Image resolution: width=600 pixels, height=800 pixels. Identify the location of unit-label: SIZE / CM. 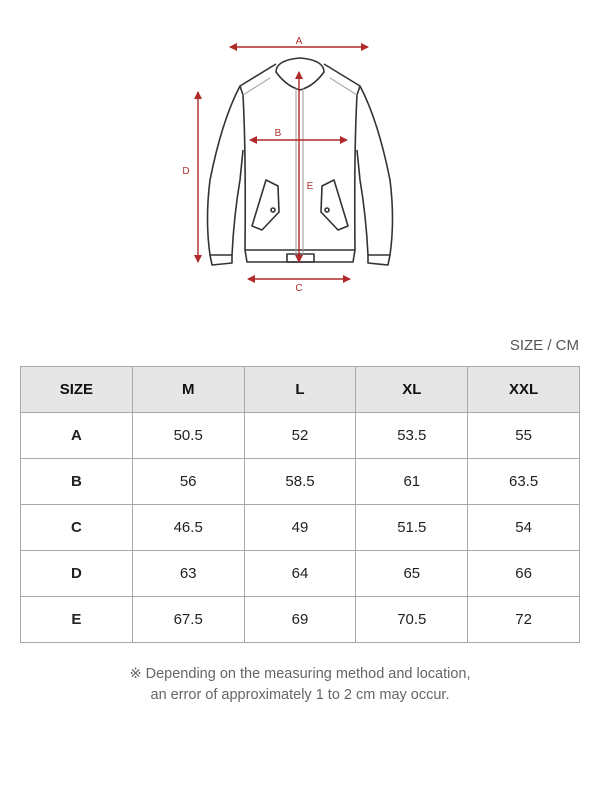
(544, 345).